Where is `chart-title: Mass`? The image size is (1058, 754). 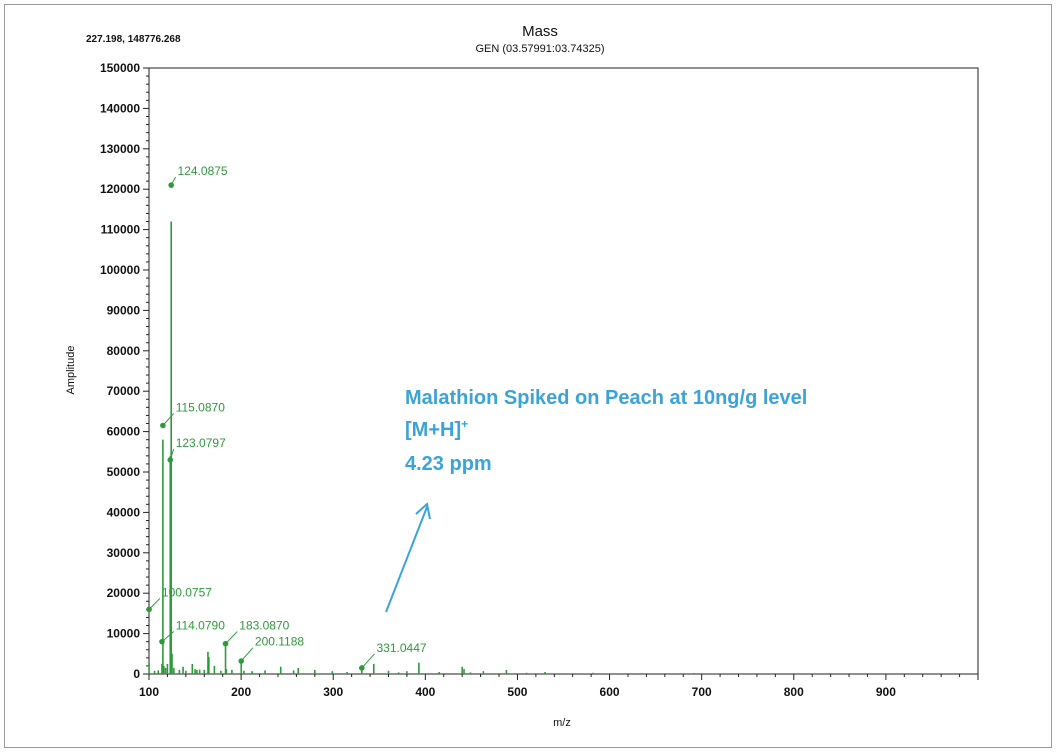 chart-title: Mass is located at coordinates (540, 31).